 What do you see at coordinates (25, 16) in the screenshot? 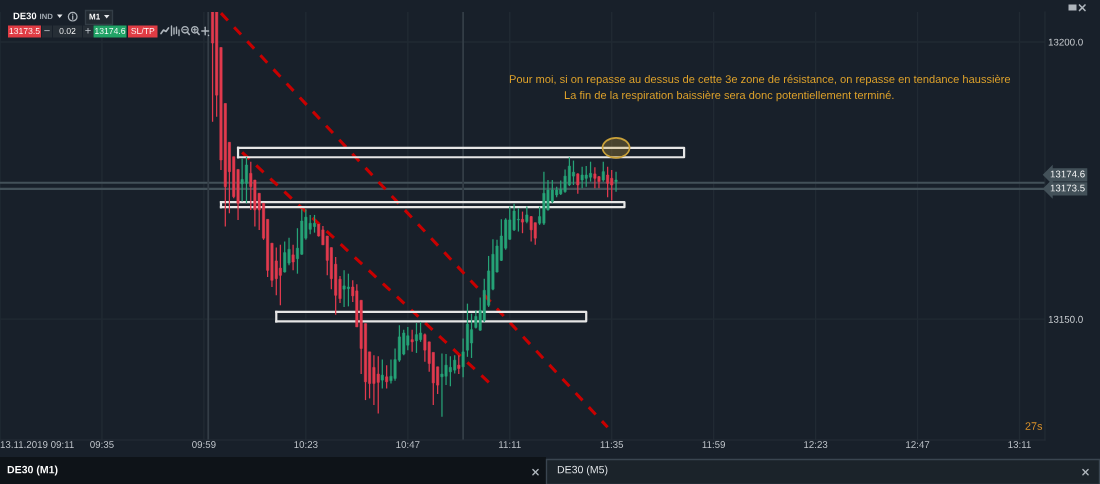
I see `annotation: DE30` at bounding box center [25, 16].